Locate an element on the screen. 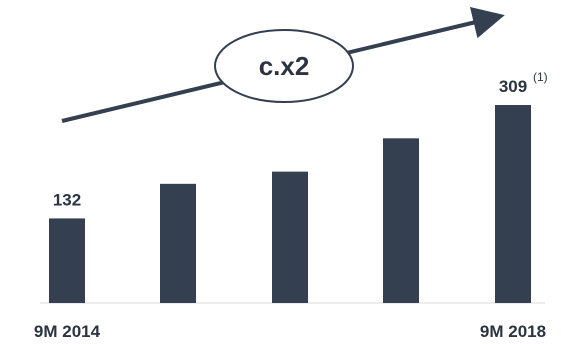 The image size is (561, 344). category-label-5: 9M 2018 is located at coordinates (513, 331).